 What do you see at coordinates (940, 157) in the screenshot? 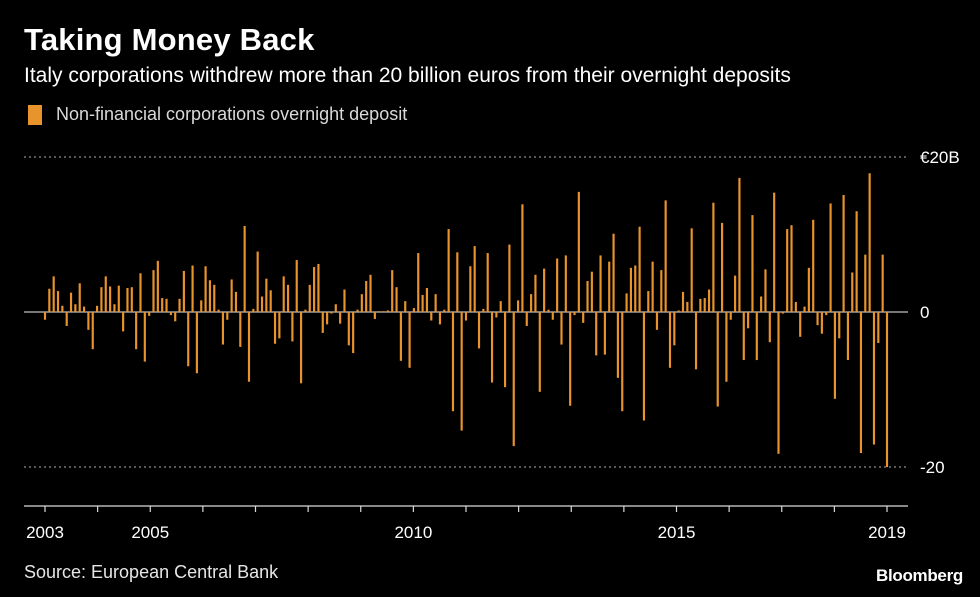
I see `y-tick-label: €20B` at bounding box center [940, 157].